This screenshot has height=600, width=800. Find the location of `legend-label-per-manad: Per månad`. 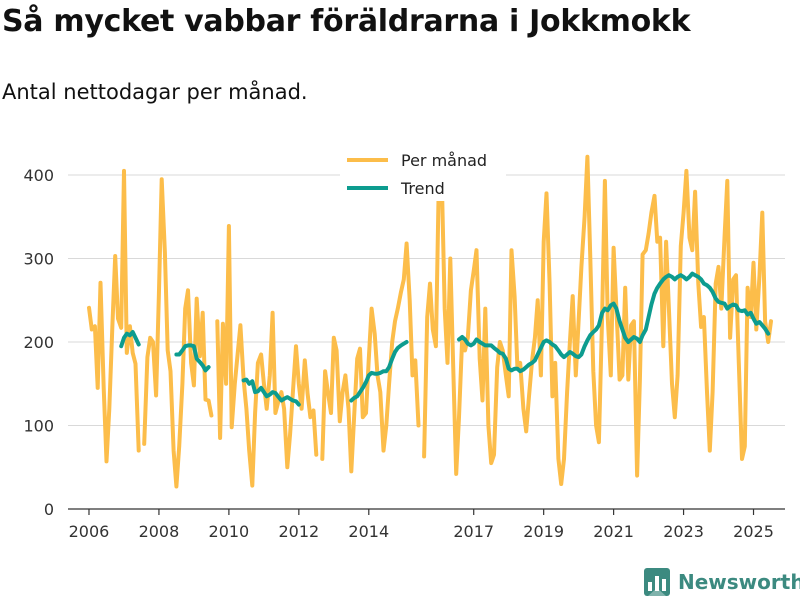

legend-label-per-manad: Per månad is located at coordinates (444, 160).